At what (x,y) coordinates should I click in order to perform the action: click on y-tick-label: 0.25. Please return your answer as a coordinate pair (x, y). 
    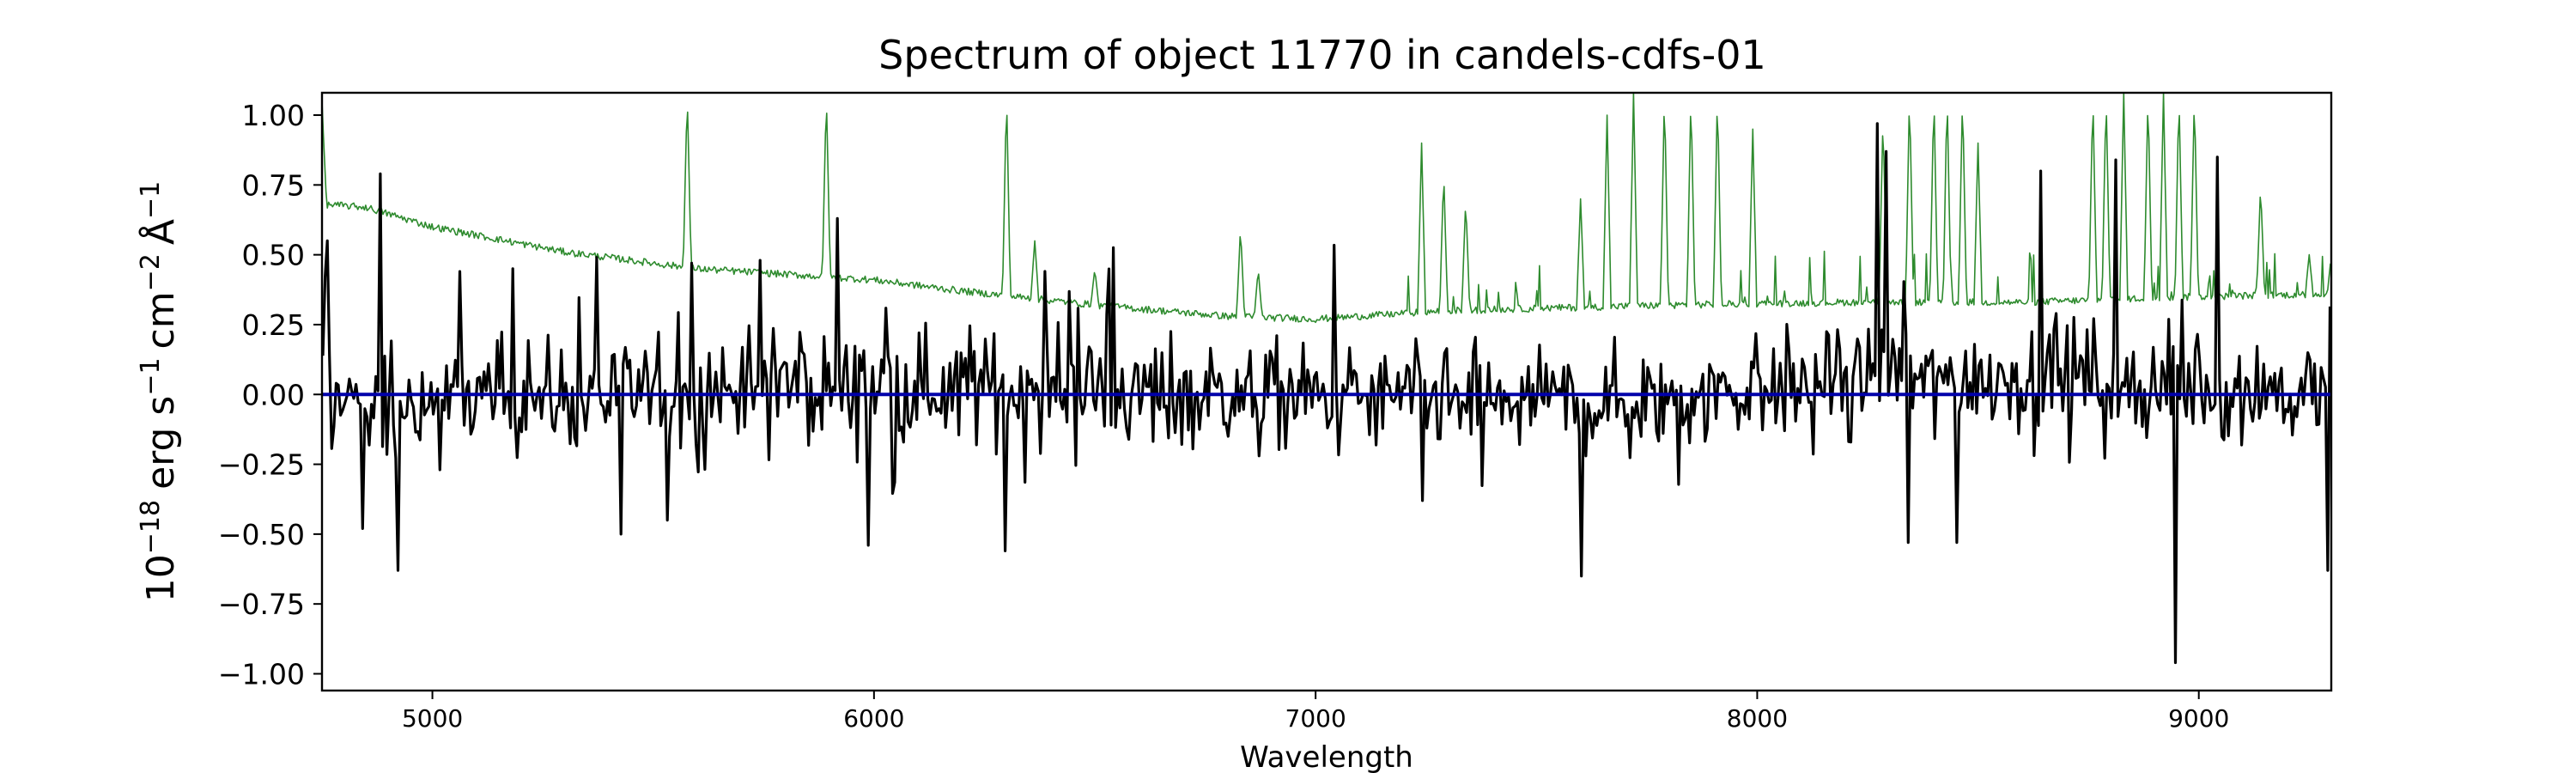
    Looking at the image, I should click on (273, 325).